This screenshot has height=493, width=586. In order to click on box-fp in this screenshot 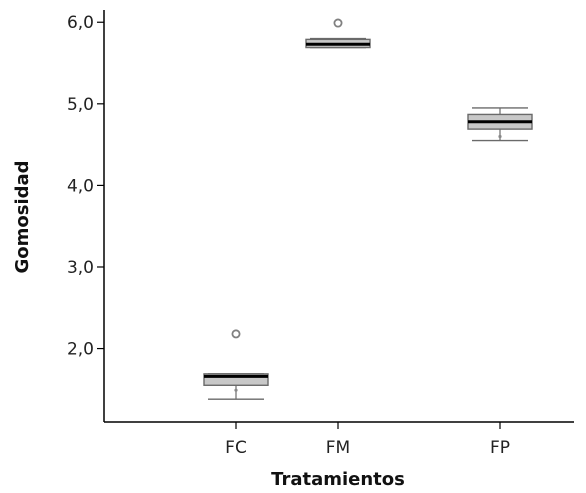, I will do `click(500, 124)`.